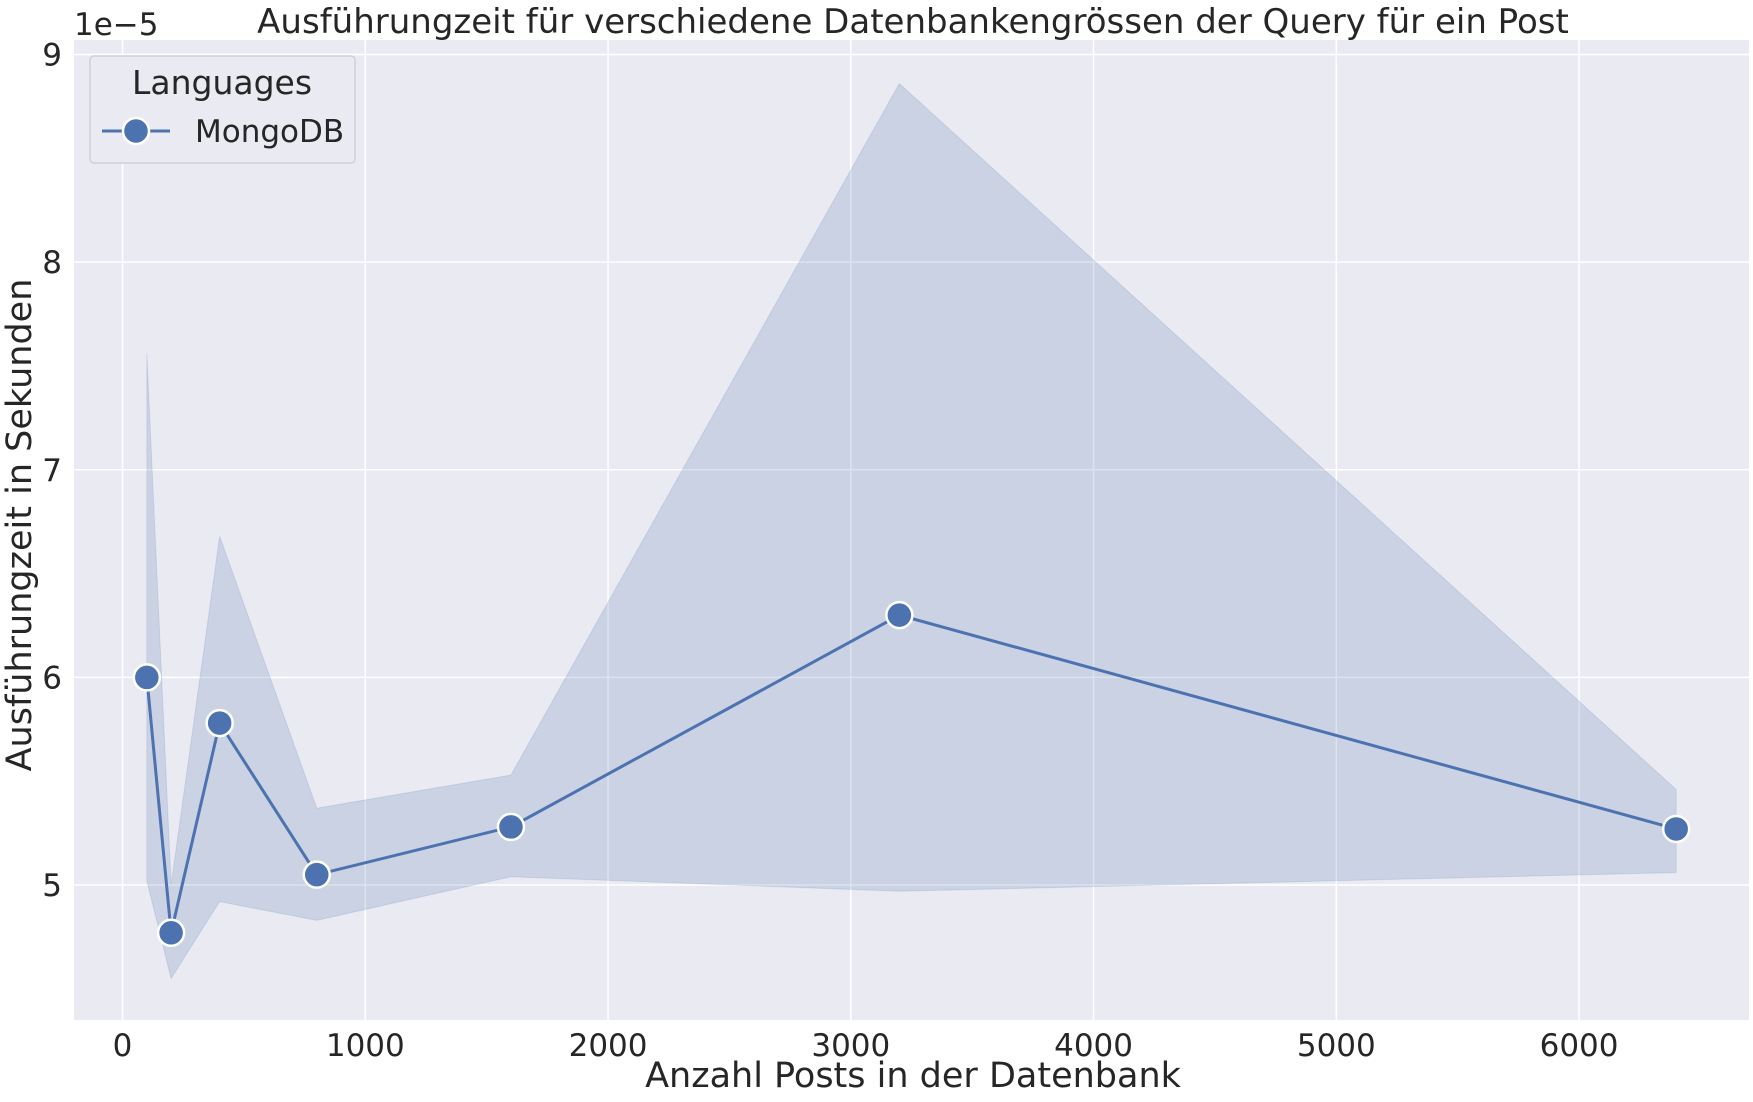  I want to click on y-tick-labels: 5 6 7 8 9, so click(52, 471).